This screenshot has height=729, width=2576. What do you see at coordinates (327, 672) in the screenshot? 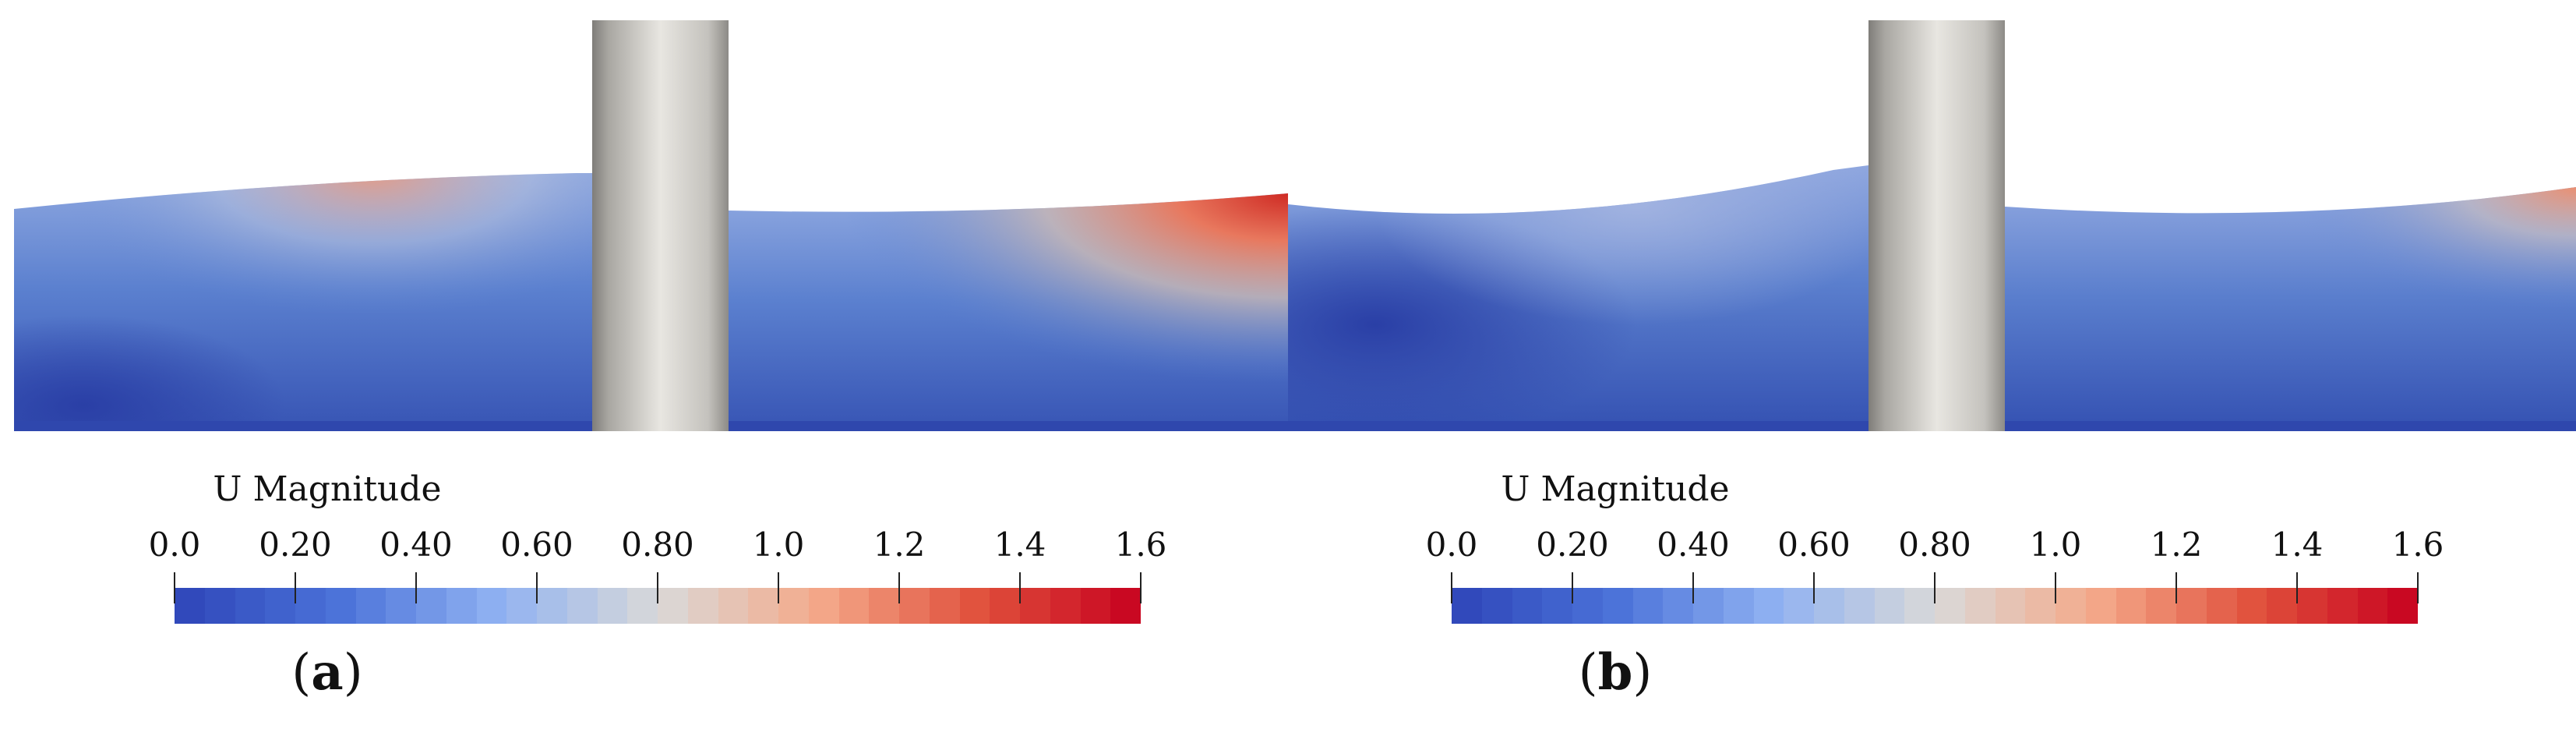
I see `panel-label-a: (a)` at bounding box center [327, 672].